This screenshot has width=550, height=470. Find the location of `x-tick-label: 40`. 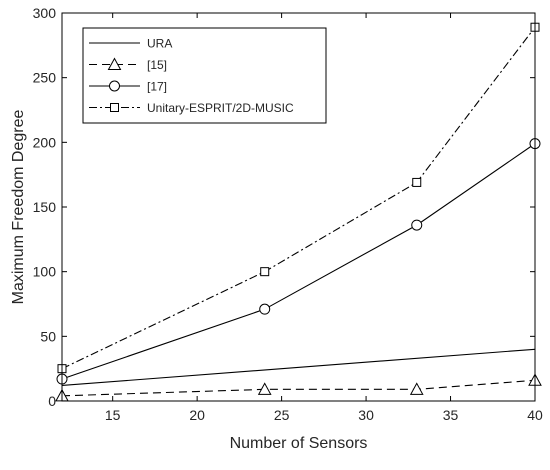

x-tick-label: 40 is located at coordinates (535, 415).